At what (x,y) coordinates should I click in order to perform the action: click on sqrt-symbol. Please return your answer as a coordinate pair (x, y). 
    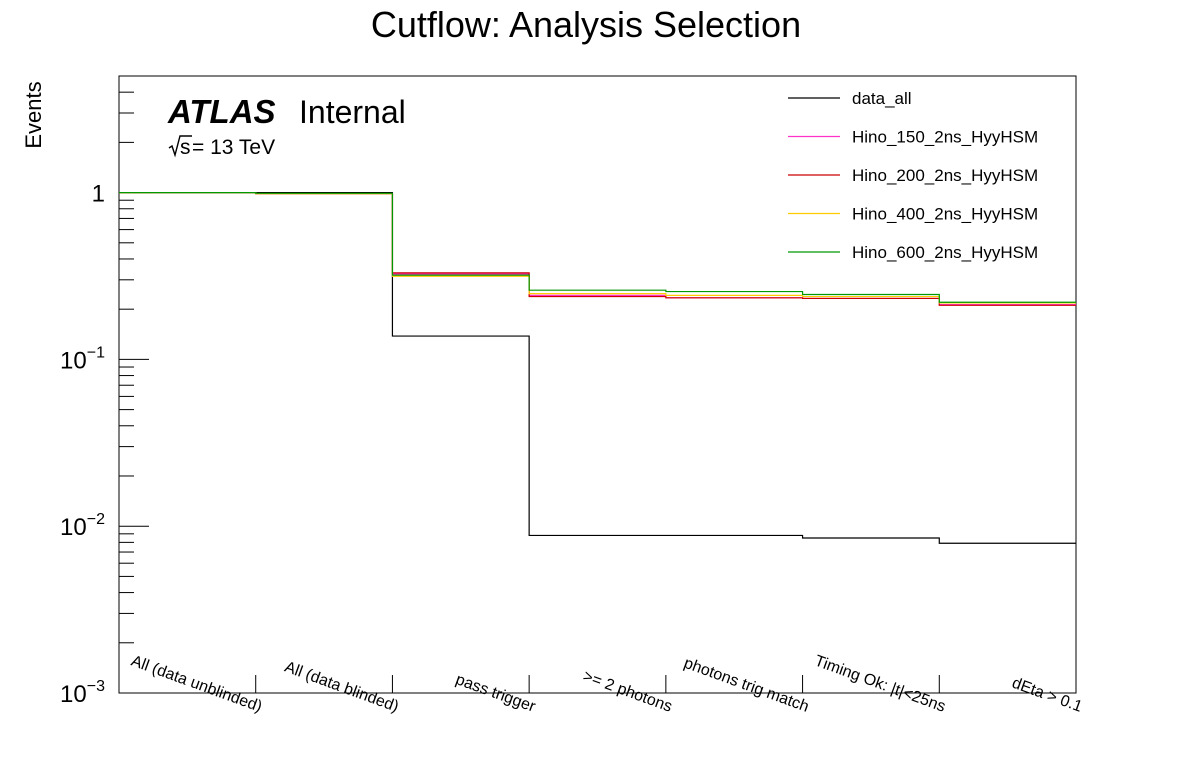
    Looking at the image, I should click on (180, 146).